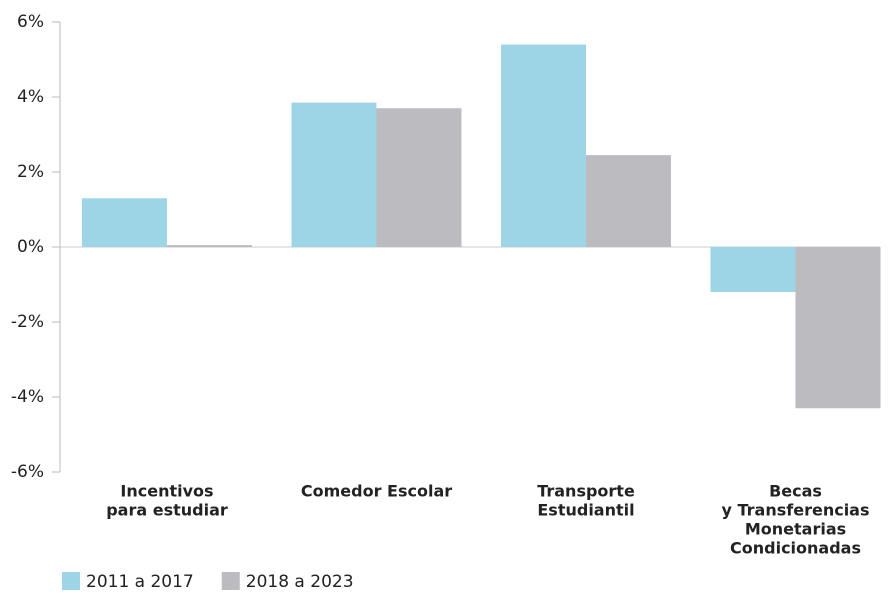 The image size is (893, 596). Describe the element at coordinates (795, 491) in the screenshot. I see `x-tick-label: Becas` at that location.